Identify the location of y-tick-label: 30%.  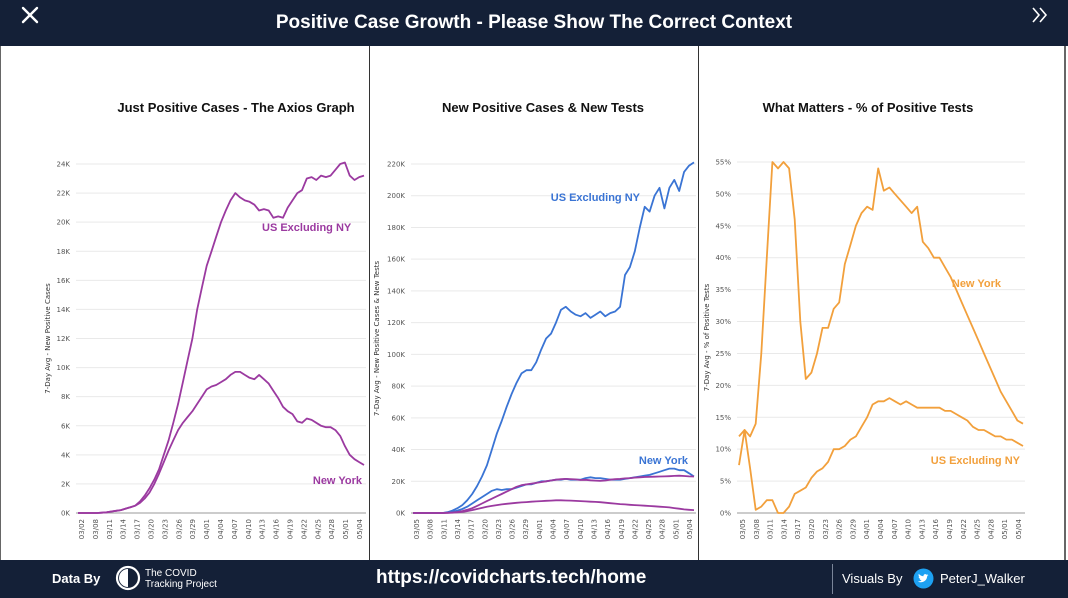
(723, 322).